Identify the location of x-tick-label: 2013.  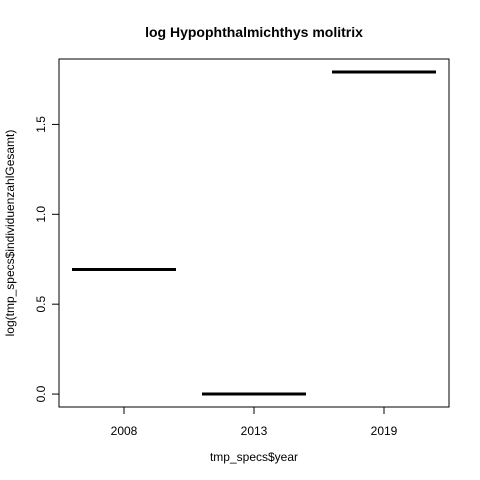
(254, 431).